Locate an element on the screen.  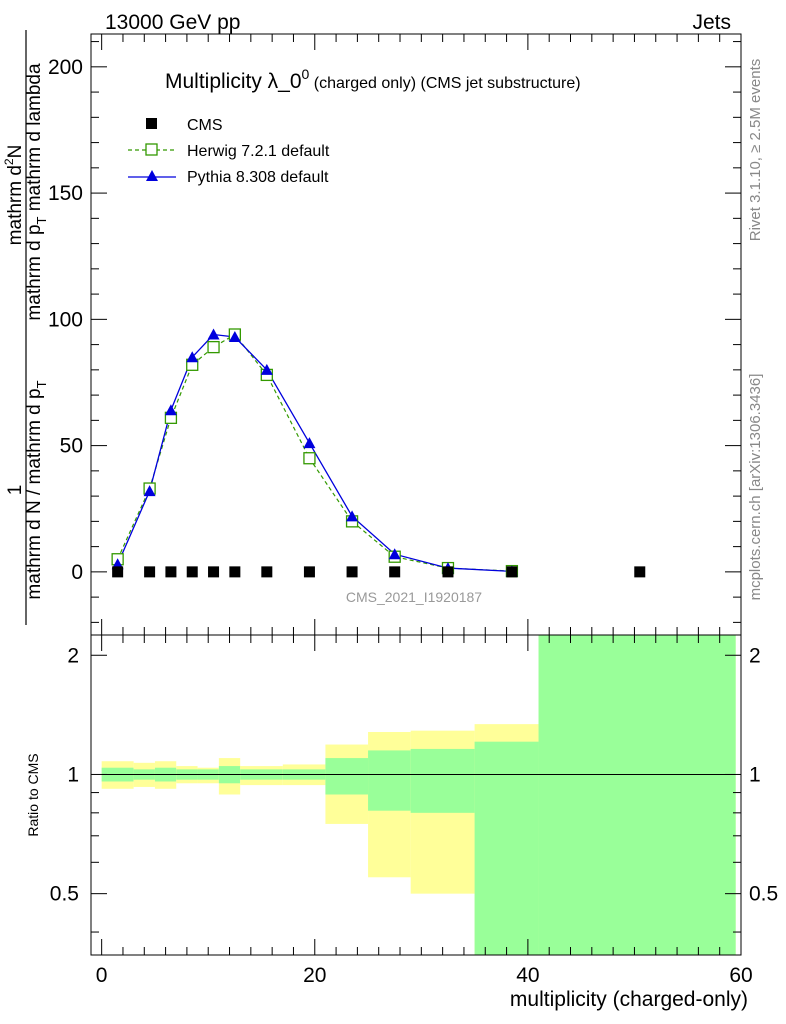
main-ytick-label: 50 is located at coordinates (71, 446).